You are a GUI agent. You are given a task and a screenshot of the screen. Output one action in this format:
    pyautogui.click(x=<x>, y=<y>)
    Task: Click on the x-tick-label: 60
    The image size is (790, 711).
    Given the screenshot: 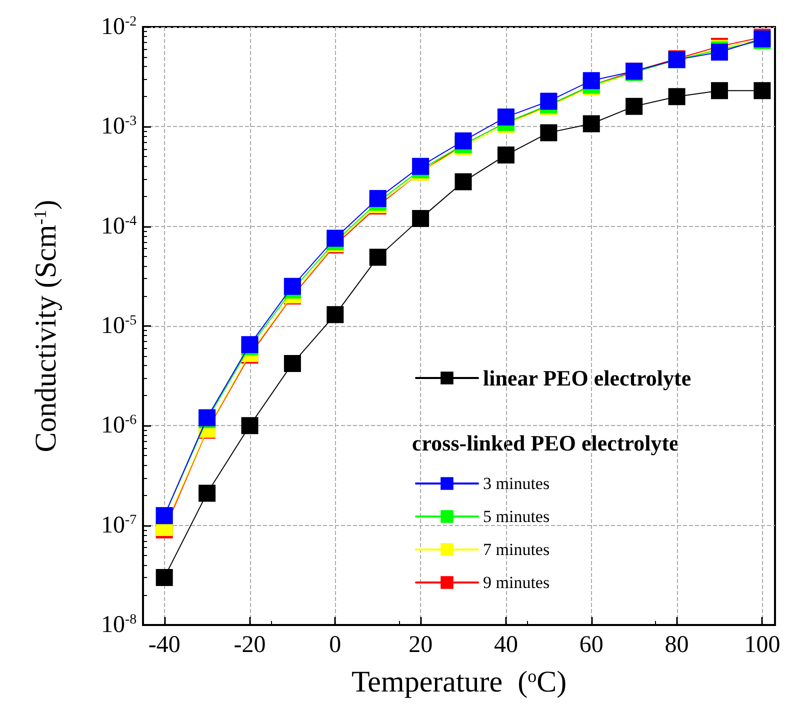 What is the action you would take?
    pyautogui.click(x=591, y=645)
    